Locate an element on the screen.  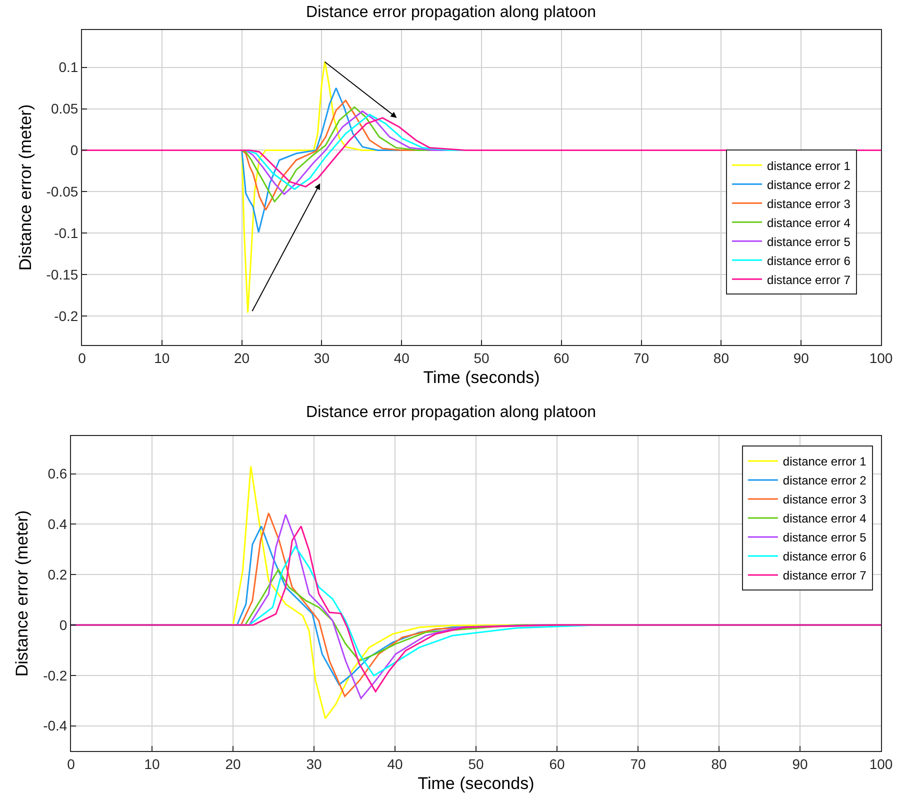
y-tick-label: -0.1 is located at coordinates (66, 232).